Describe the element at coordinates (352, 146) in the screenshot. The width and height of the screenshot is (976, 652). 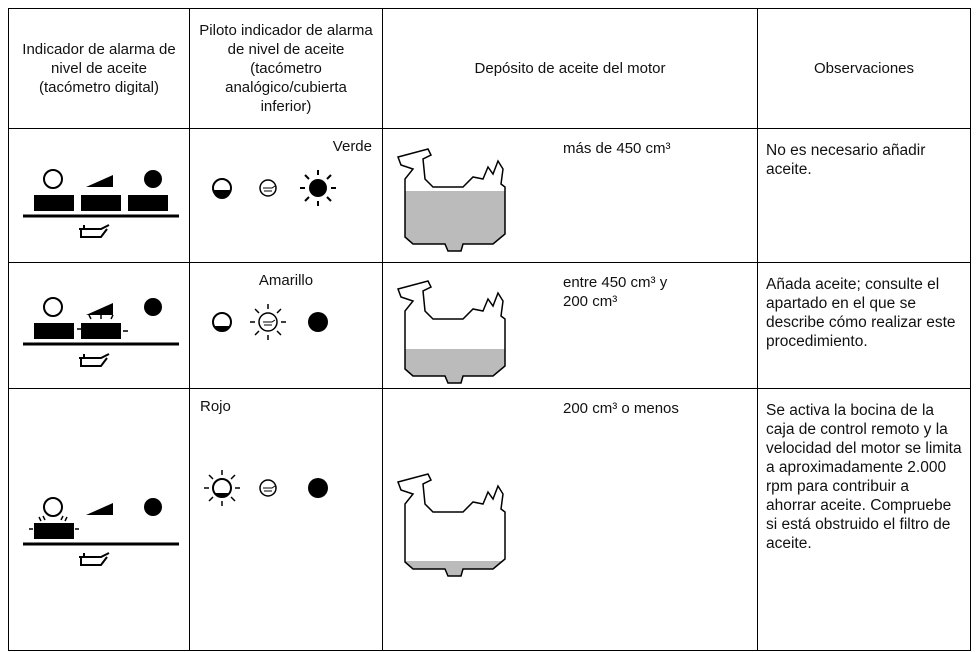
I see `pilot-color: Verde` at that location.